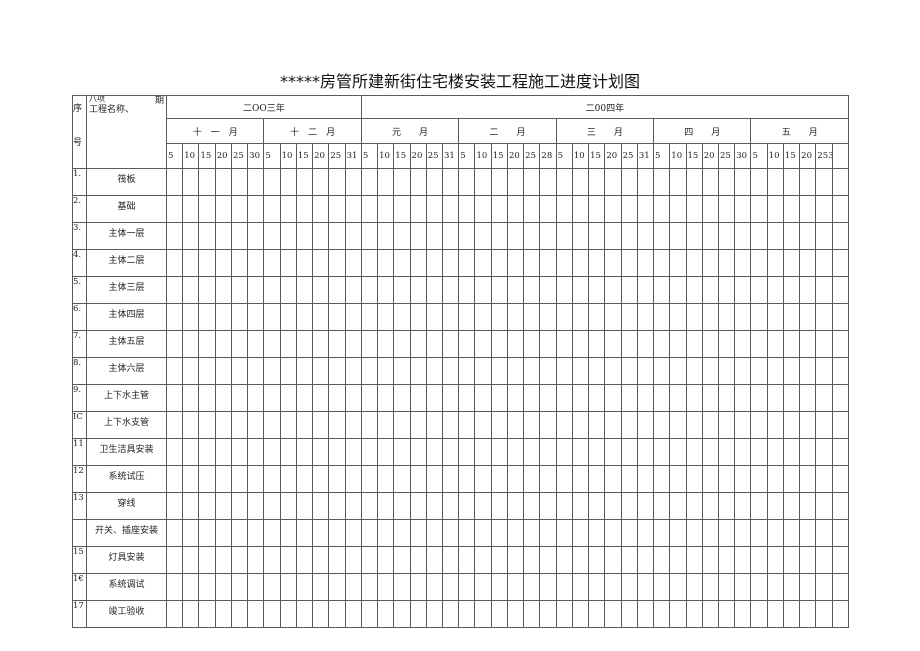  I want to click on day-header: 5, so click(467, 156).